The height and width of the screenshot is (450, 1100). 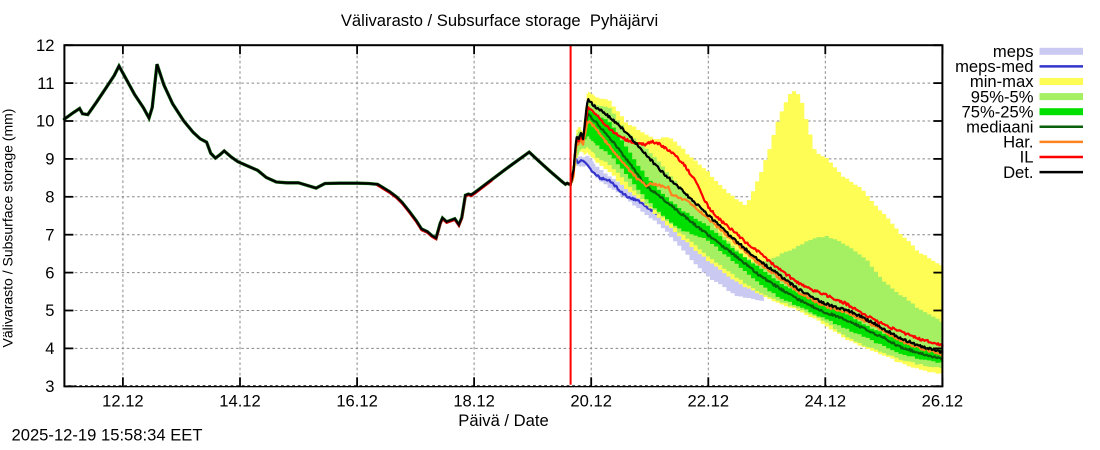 What do you see at coordinates (998, 111) in the screenshot?
I see `svg-text: 75%-25%` at bounding box center [998, 111].